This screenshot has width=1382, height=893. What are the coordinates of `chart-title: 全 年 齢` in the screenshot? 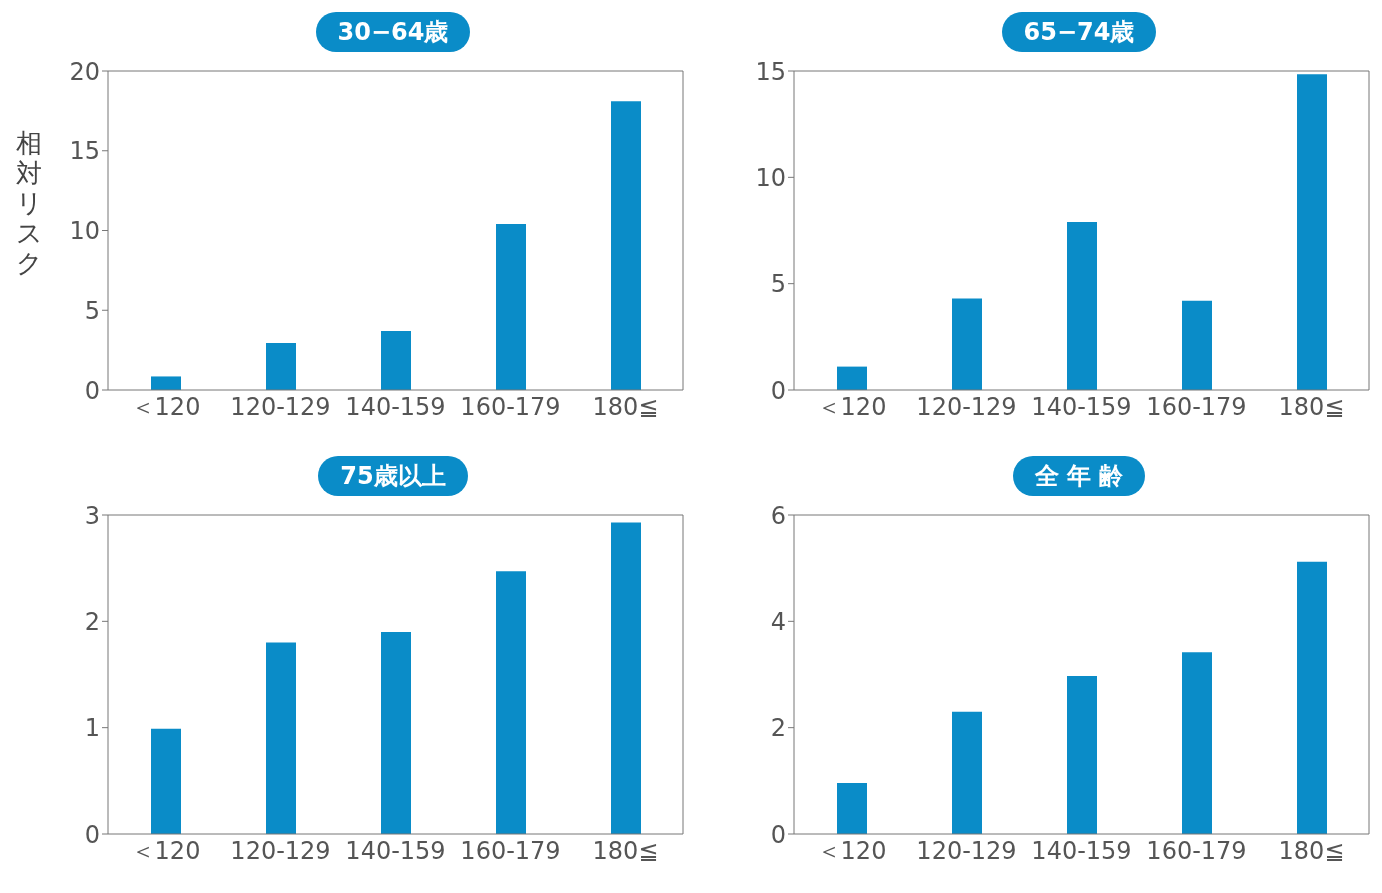 It's located at (1079, 476).